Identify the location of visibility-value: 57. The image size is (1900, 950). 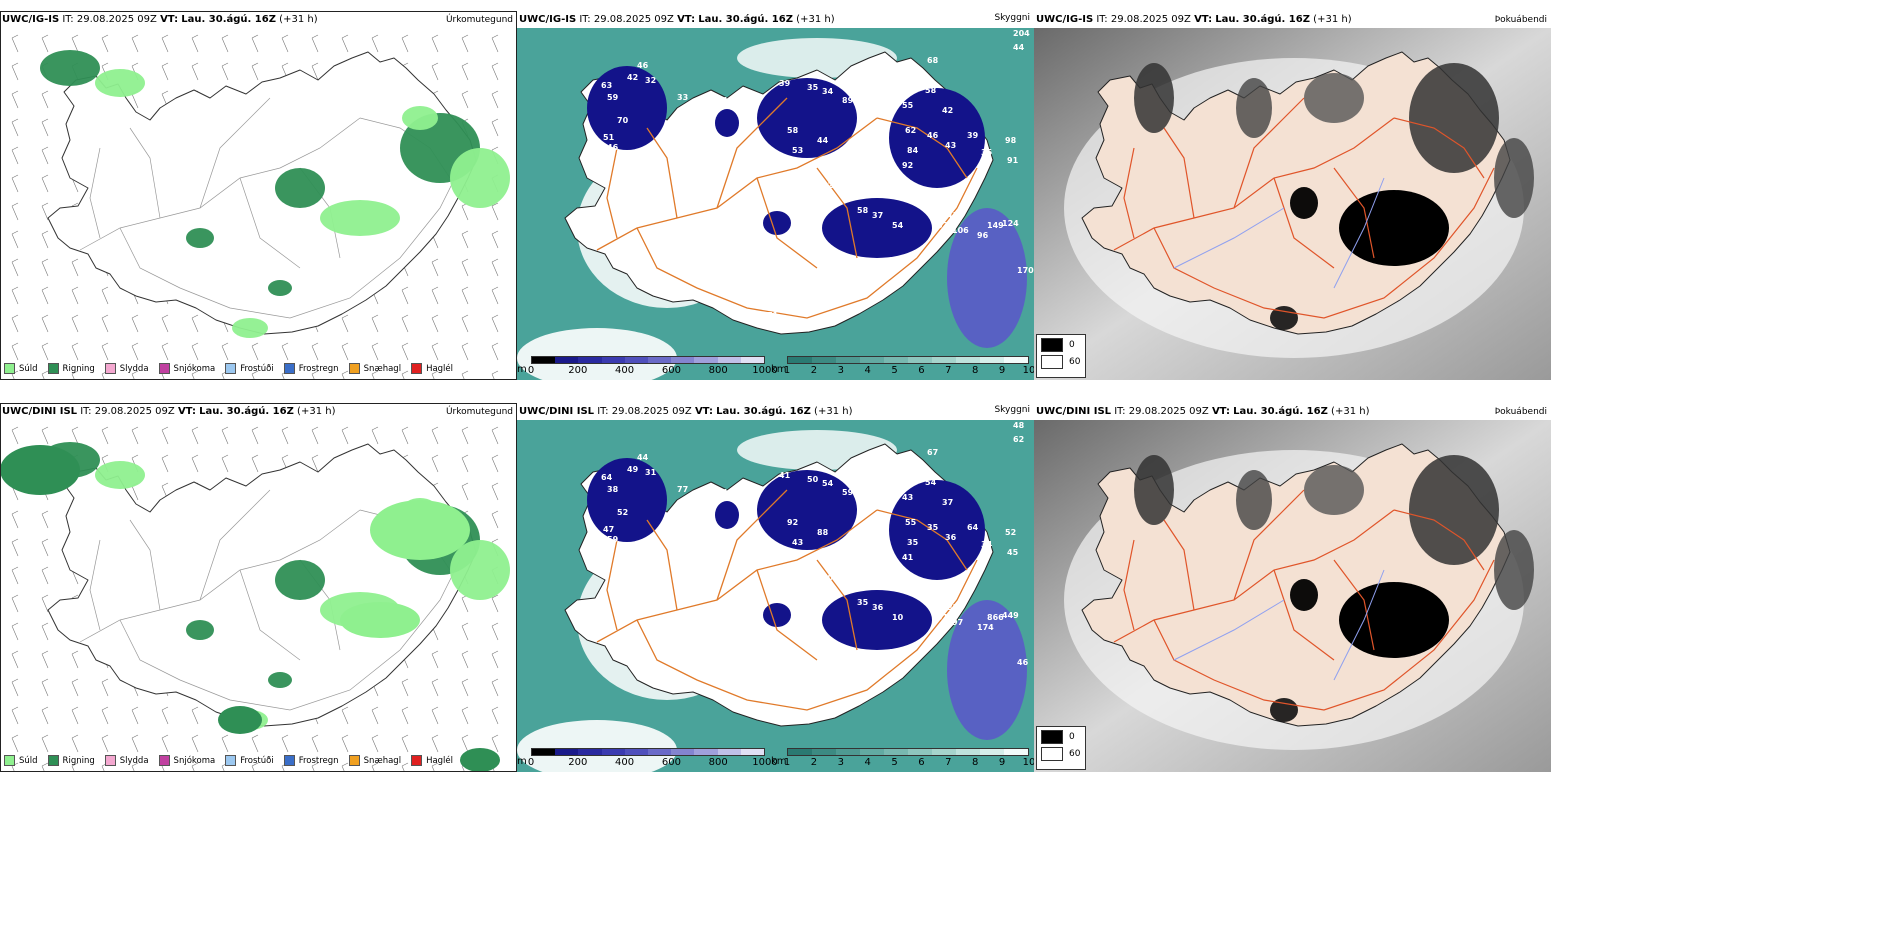
(852, 83).